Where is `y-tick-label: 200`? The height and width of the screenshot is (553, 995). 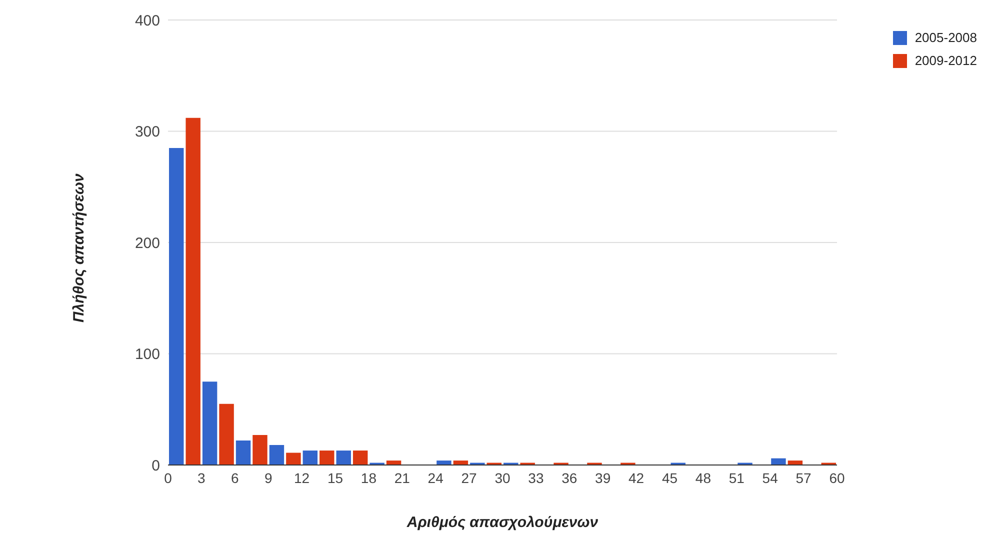 y-tick-label: 200 is located at coordinates (147, 243).